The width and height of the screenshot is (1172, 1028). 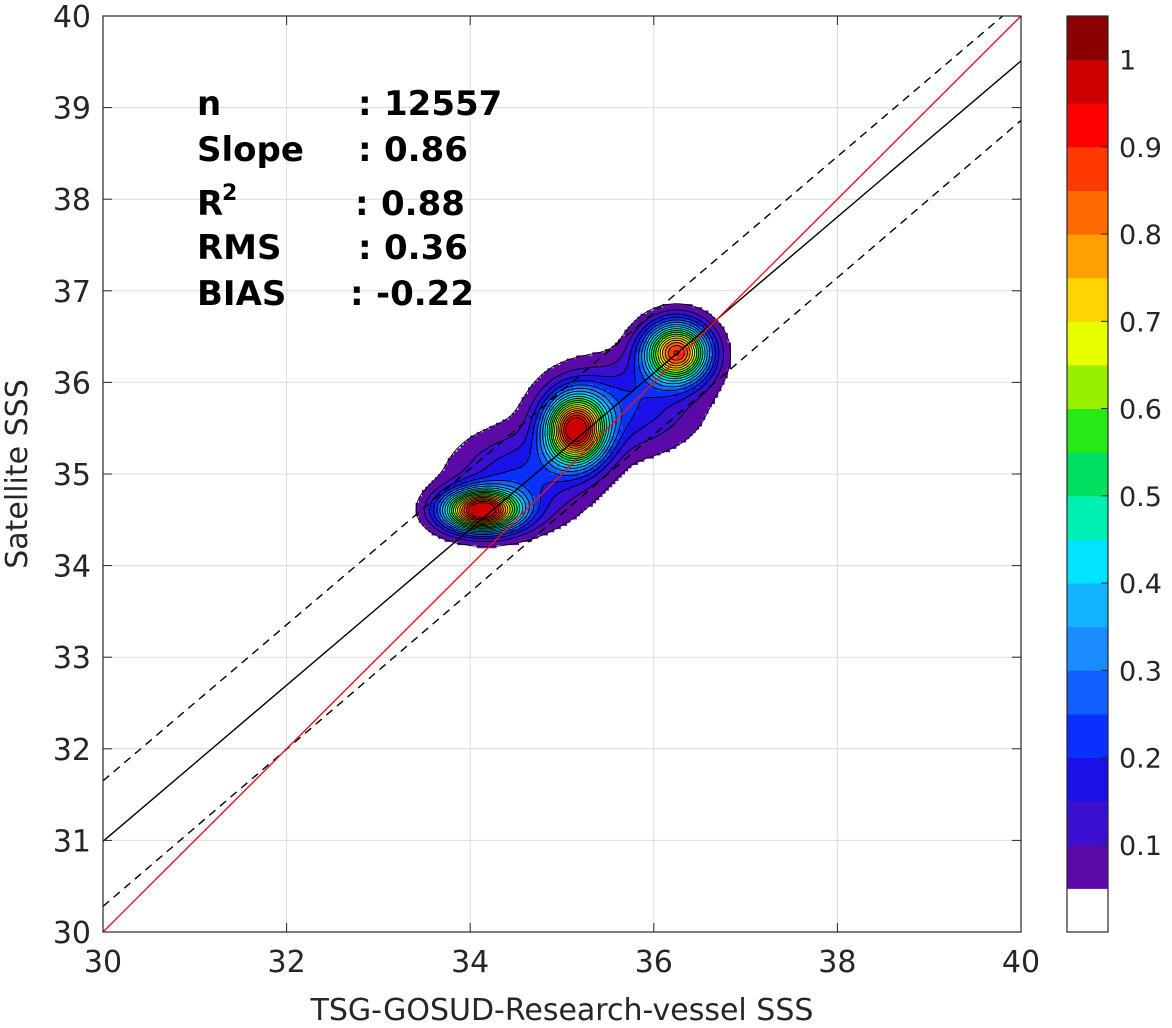 What do you see at coordinates (72, 200) in the screenshot?
I see `y-tick-label: 38` at bounding box center [72, 200].